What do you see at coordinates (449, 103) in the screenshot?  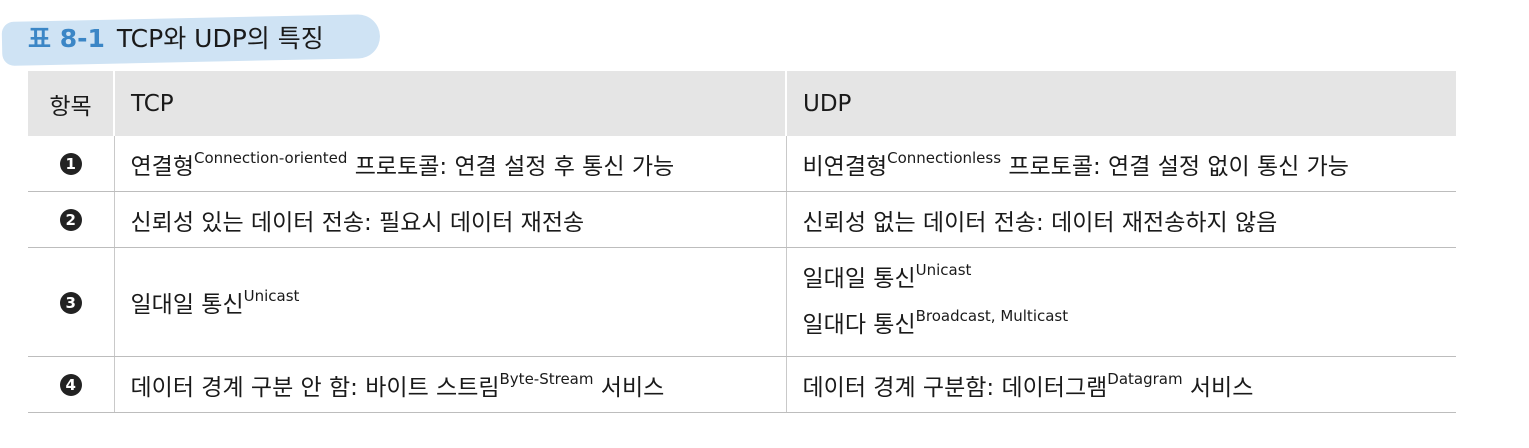 I see `header-tcp: TCP` at bounding box center [449, 103].